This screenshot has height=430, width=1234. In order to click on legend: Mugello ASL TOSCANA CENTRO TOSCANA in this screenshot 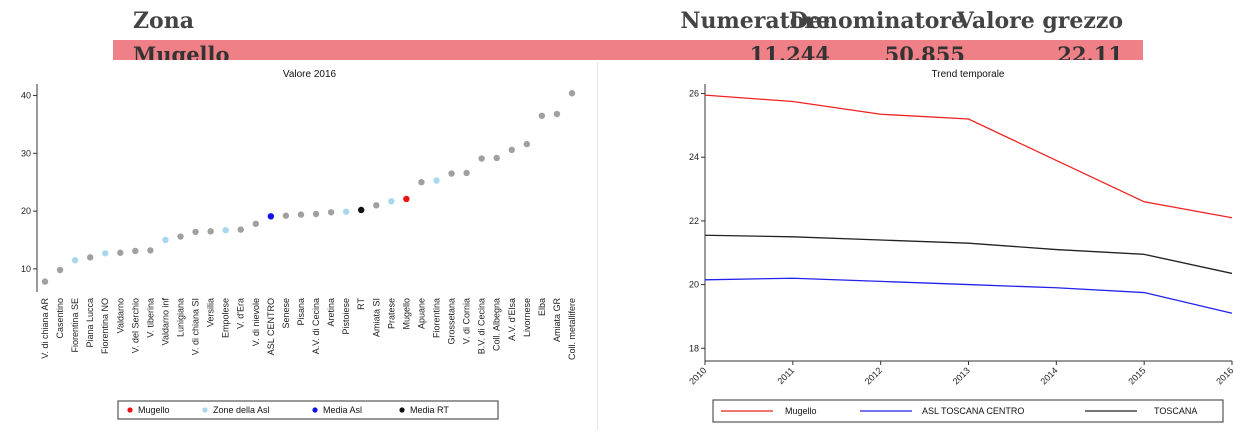, I will do `click(968, 411)`.